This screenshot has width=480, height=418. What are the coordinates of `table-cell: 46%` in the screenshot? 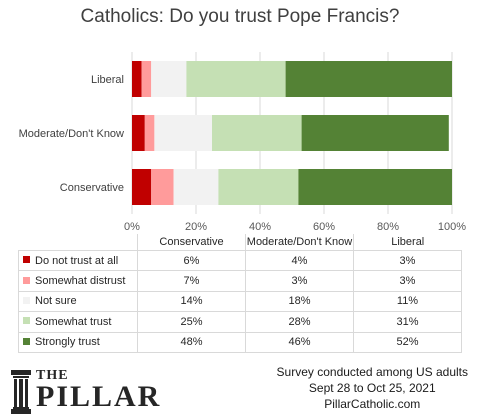 It's located at (299, 342).